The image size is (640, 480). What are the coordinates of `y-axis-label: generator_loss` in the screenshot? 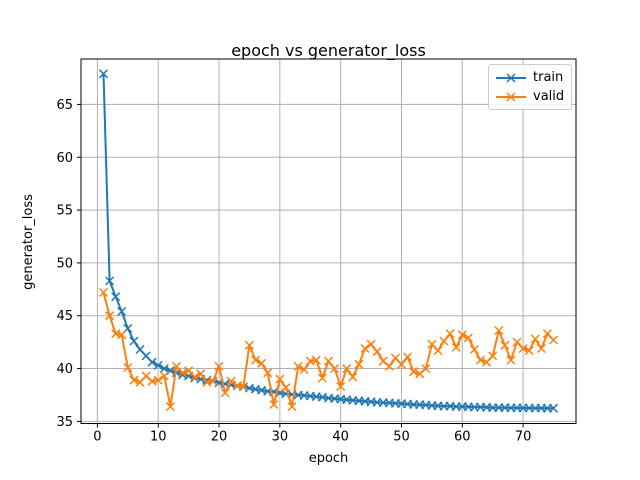 It's located at (28, 242).